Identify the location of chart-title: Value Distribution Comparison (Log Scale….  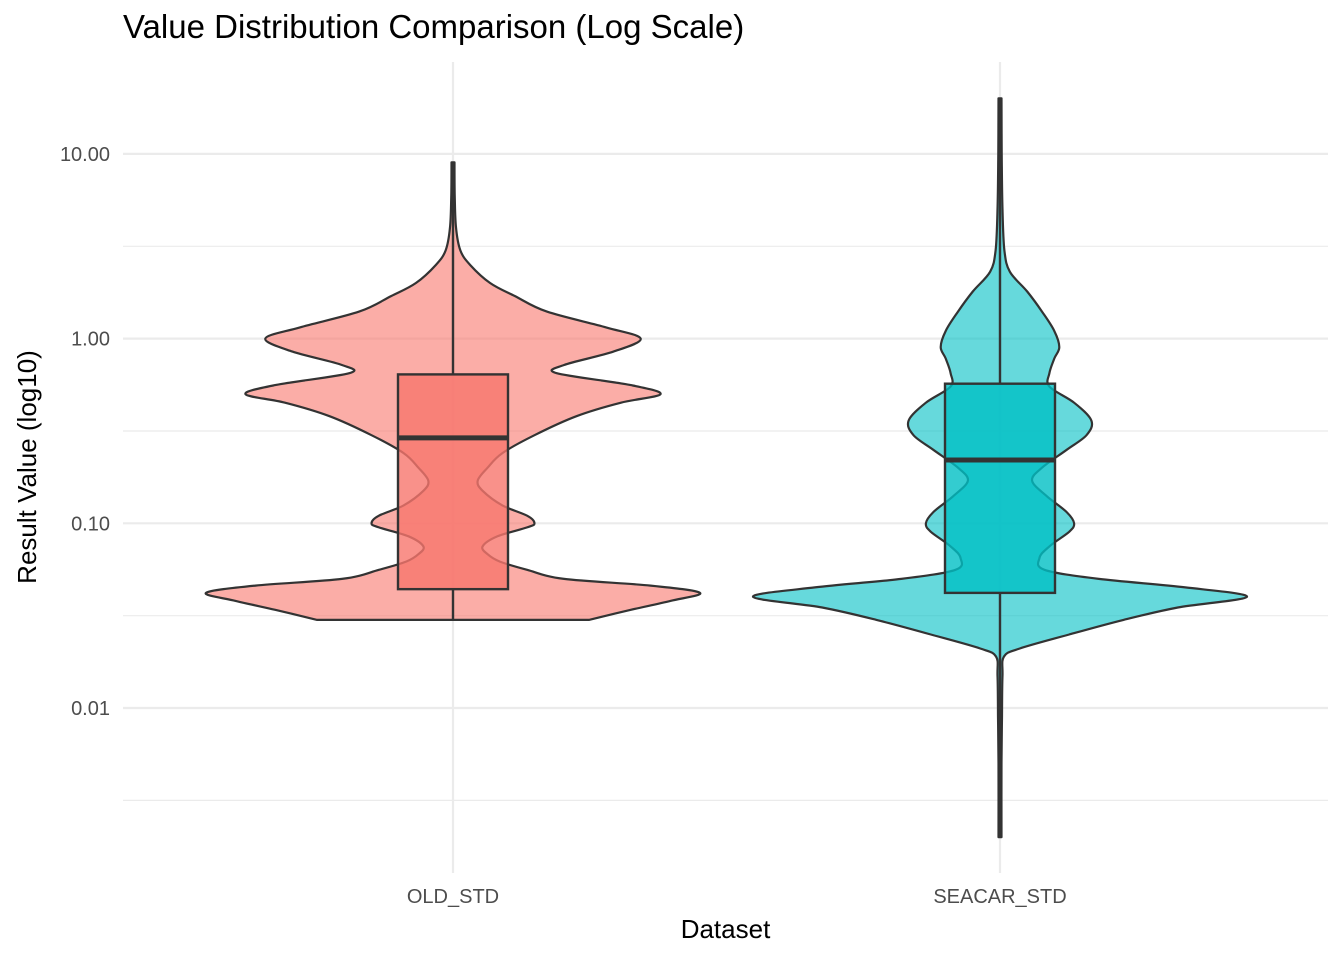
(434, 26).